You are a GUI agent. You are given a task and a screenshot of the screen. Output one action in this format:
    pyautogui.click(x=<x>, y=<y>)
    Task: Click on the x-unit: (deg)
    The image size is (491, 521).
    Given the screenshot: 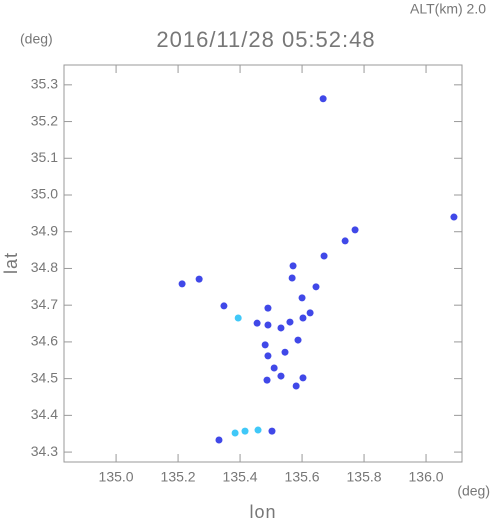 What is the action you would take?
    pyautogui.click(x=473, y=491)
    